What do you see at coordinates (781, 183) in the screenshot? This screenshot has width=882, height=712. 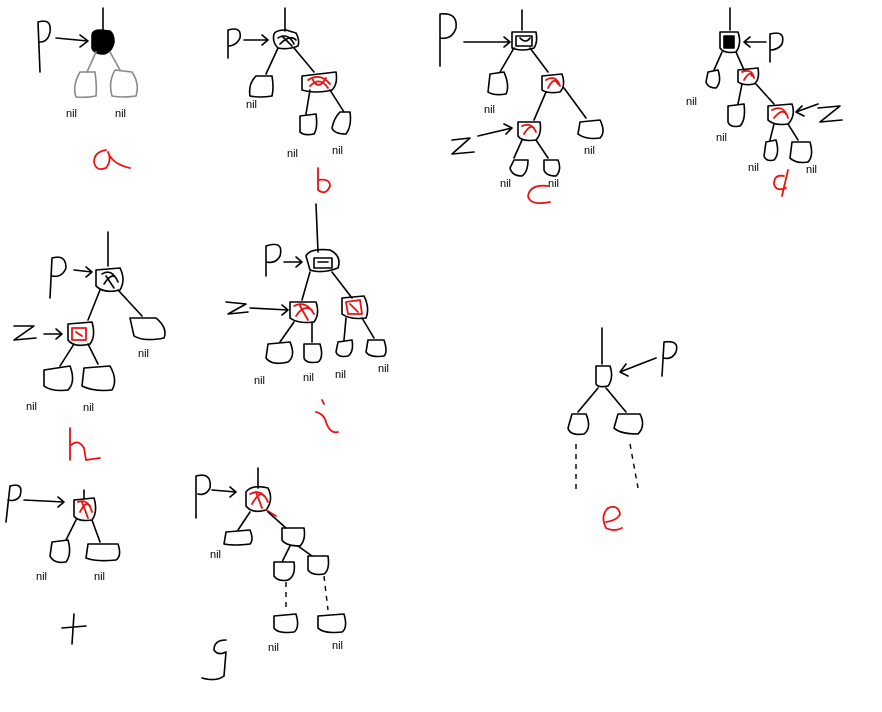 I see `caption-d` at bounding box center [781, 183].